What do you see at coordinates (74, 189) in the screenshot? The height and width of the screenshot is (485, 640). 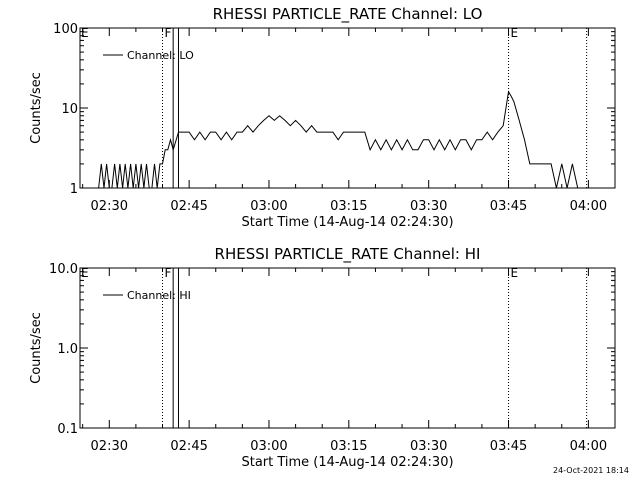 I see `y-tick-label: 1` at bounding box center [74, 189].